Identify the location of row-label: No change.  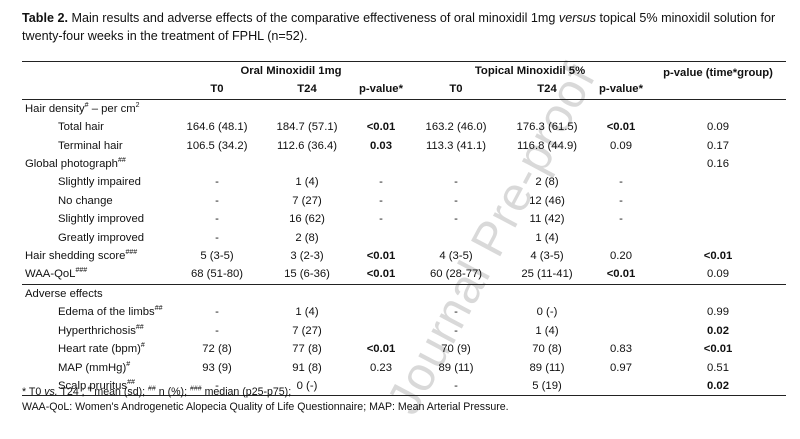
(85, 200).